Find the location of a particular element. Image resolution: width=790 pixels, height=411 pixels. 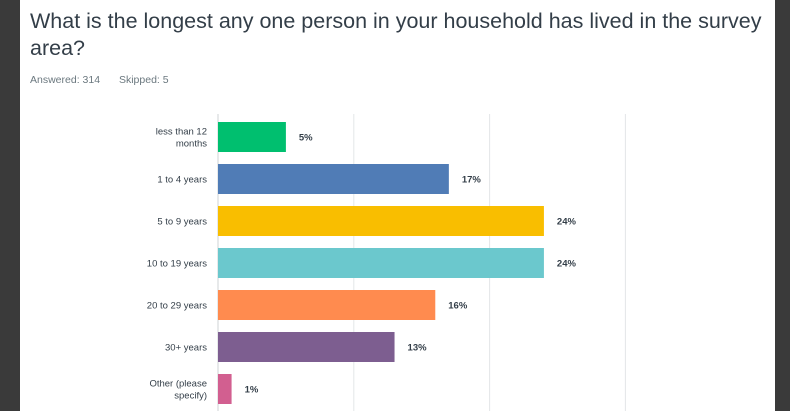

value-label: 1% is located at coordinates (252, 390).